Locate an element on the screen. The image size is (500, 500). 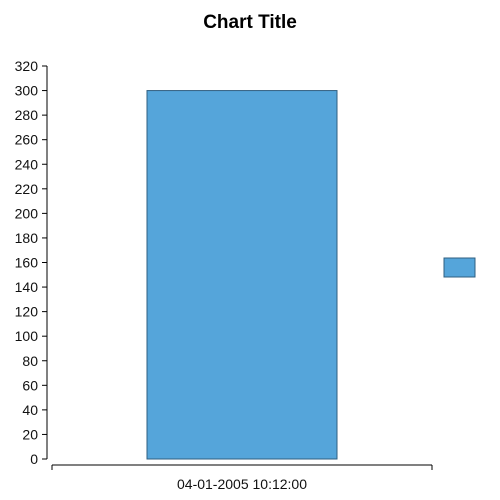
y-tick-label: 40 is located at coordinates (30, 410).